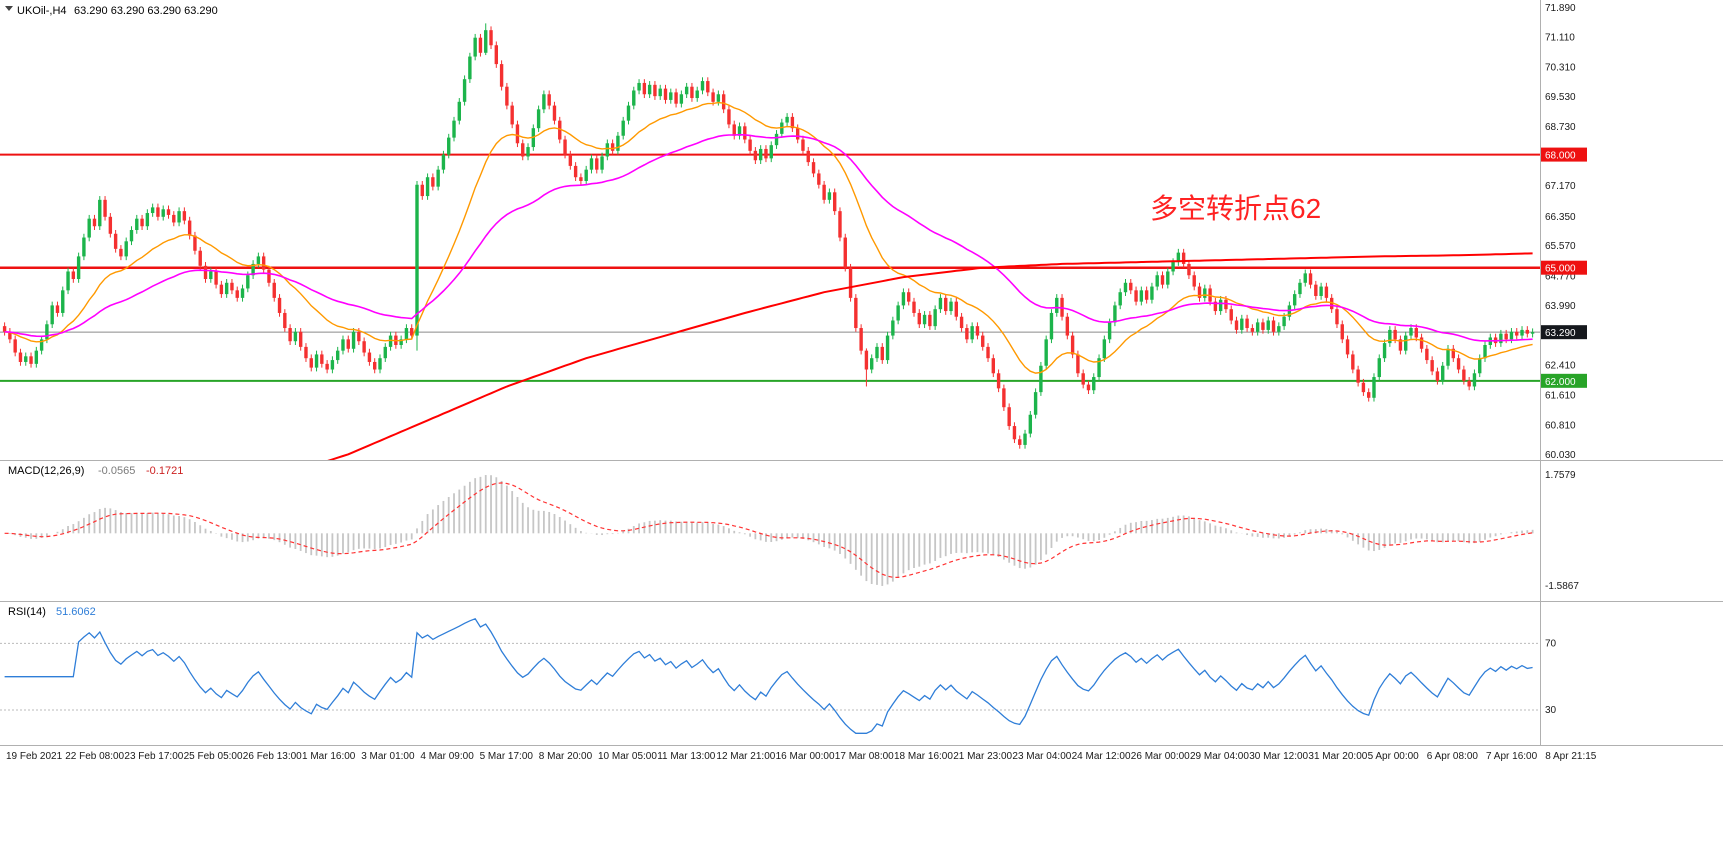 Image resolution: width=1723 pixels, height=843 pixels. I want to click on date-label: 17 Mar 08:00, so click(864, 756).